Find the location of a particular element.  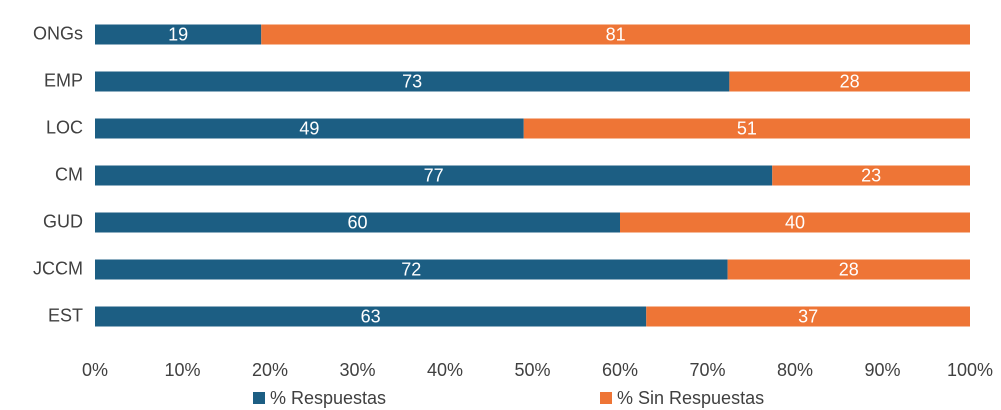

y-tick-label: CM is located at coordinates (69, 174).